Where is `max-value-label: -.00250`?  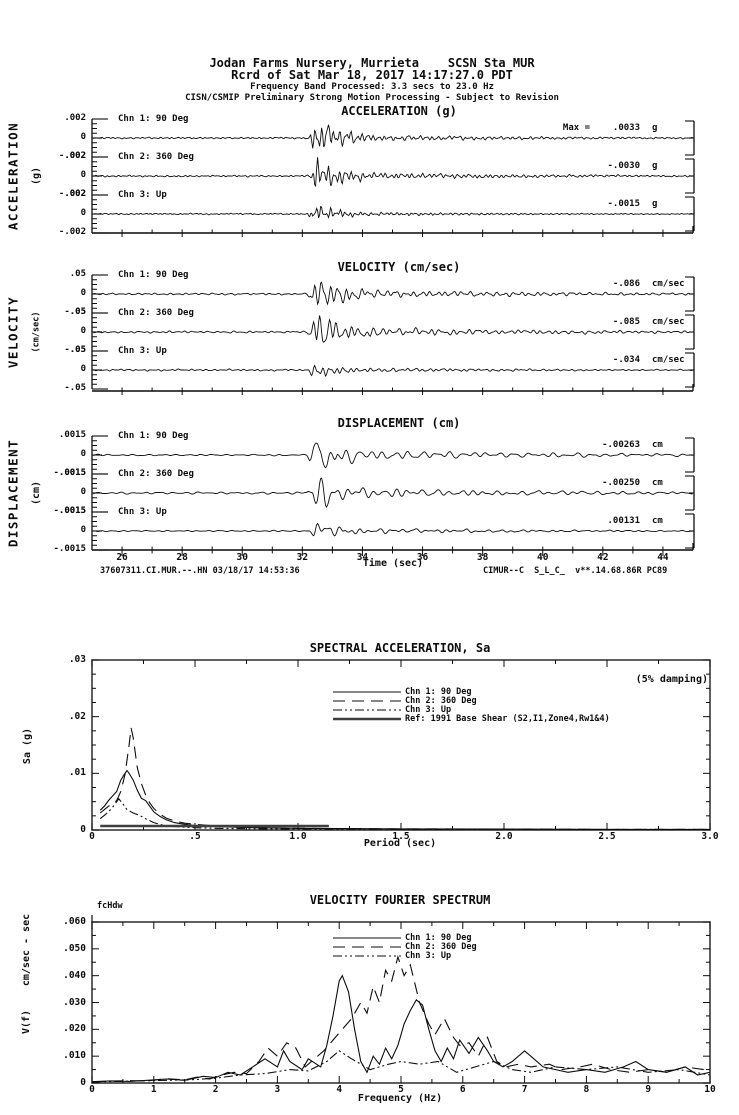
max-value-label: -.00250 is located at coordinates (621, 483).